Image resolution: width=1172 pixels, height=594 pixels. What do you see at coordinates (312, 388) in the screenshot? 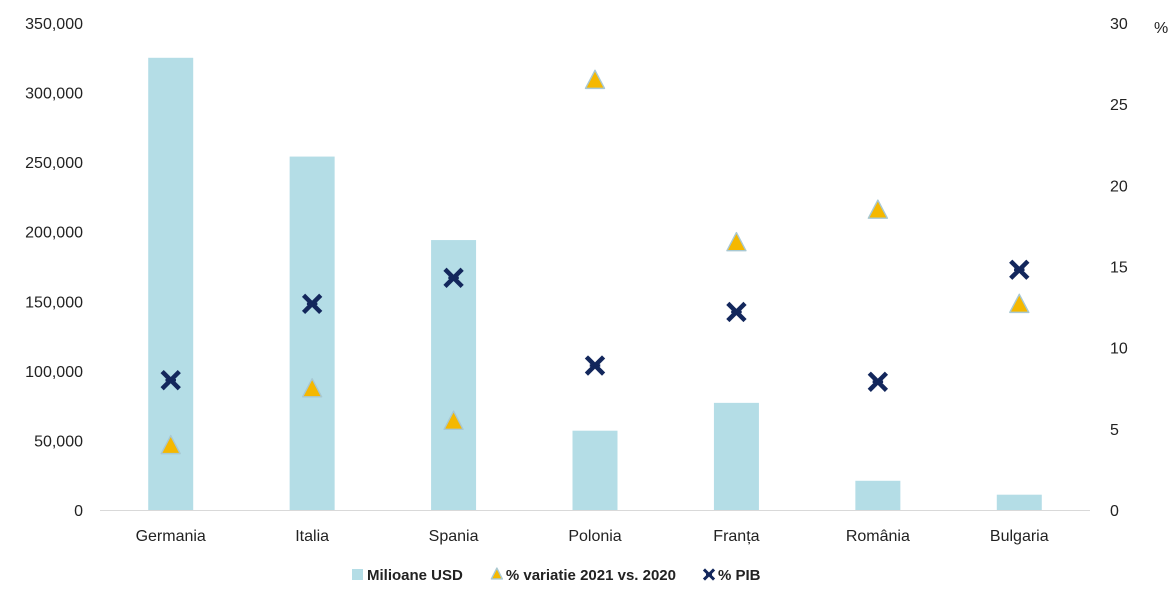
I see `triangle-marker-Italia` at bounding box center [312, 388].